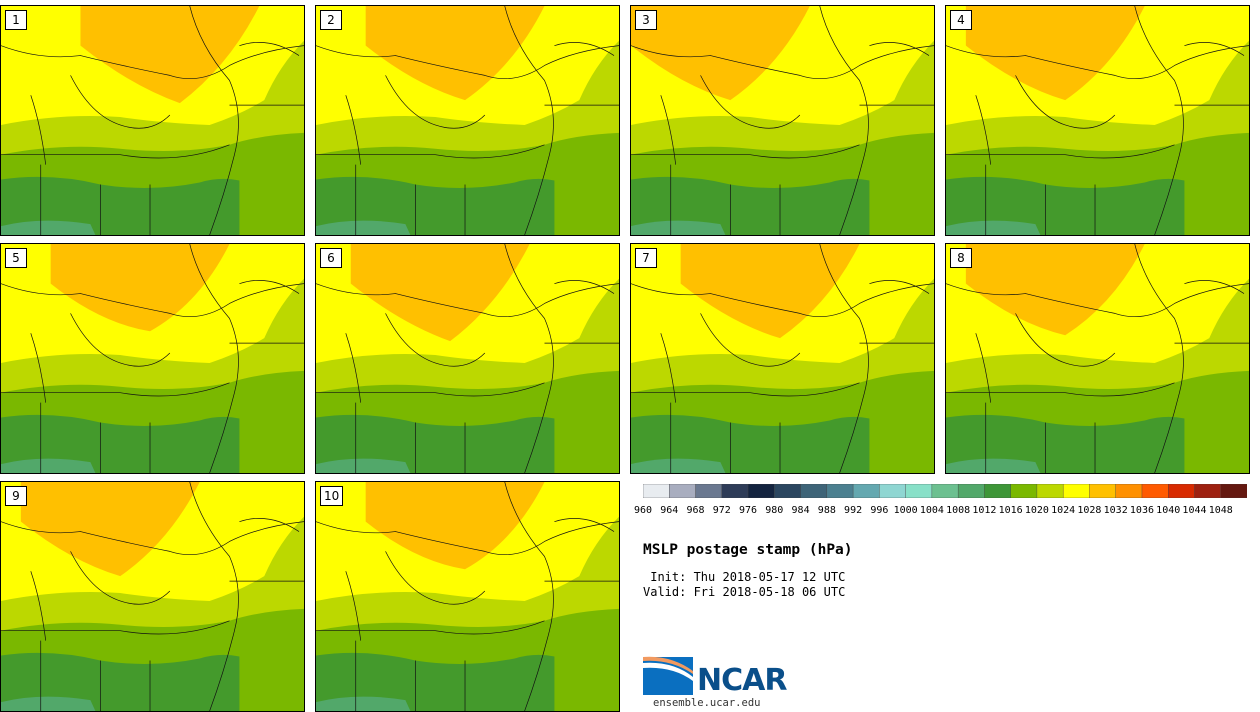 This screenshot has height=712, width=1260. I want to click on colorbar-tick-label: 1040, so click(1168, 510).